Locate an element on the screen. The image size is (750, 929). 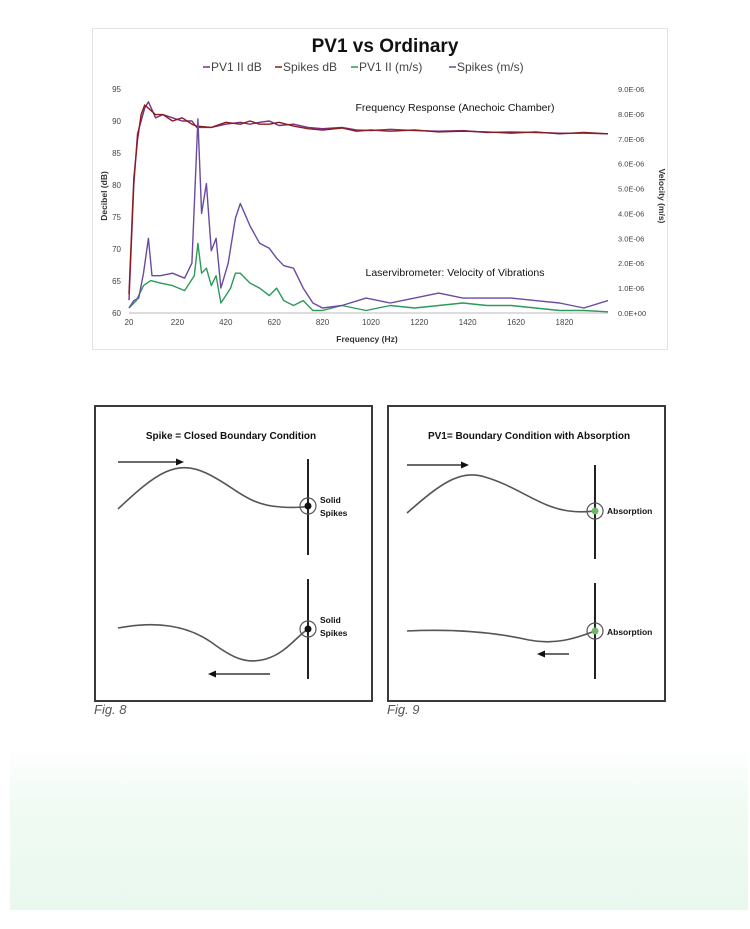
fig9-absorption-dot-bottom is located at coordinates (595, 631).